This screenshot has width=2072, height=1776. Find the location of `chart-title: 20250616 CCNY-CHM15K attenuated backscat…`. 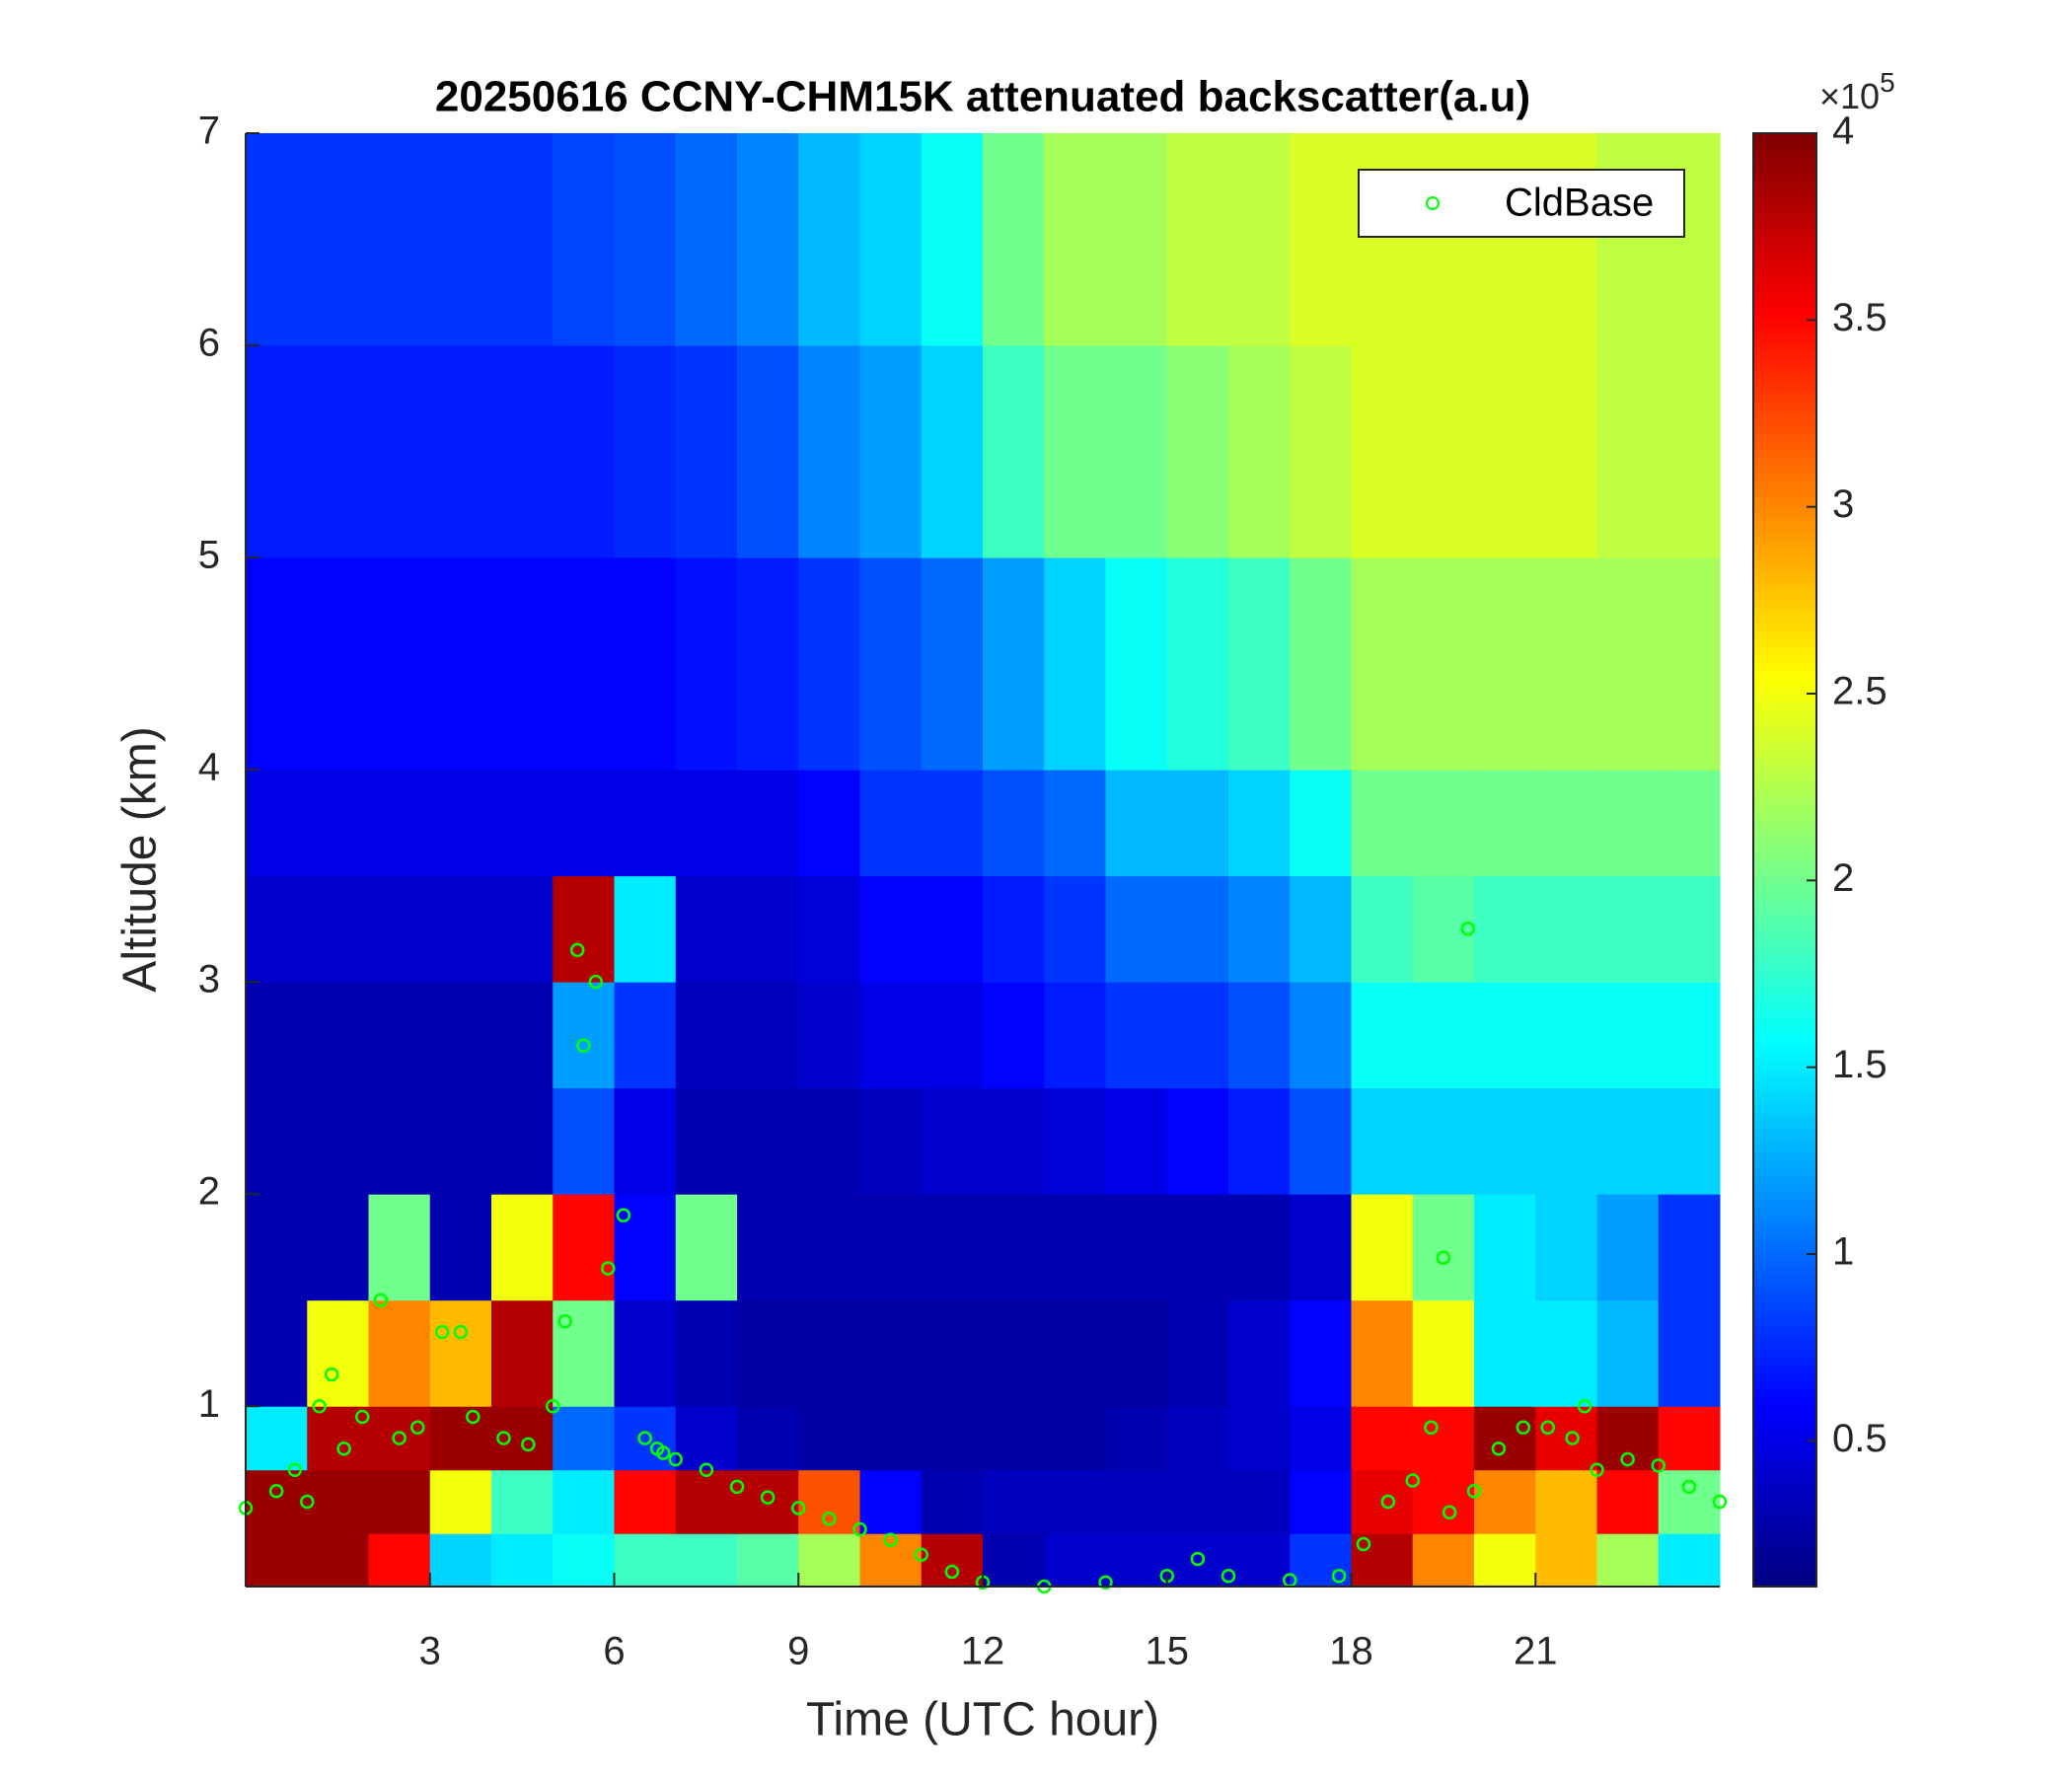

chart-title: 20250616 CCNY-CHM15K attenuated backscat… is located at coordinates (983, 97).